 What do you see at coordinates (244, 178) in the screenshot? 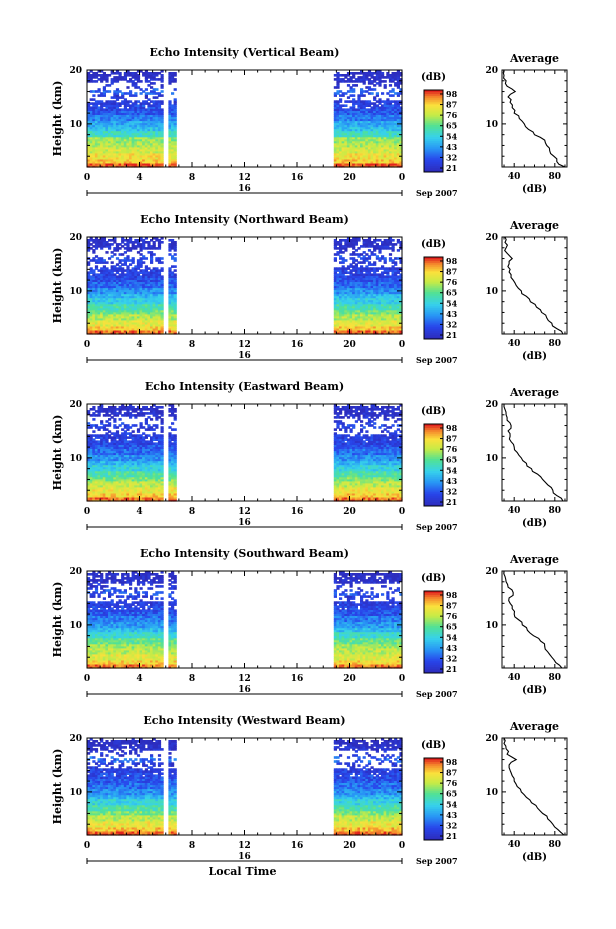
I see `x-tick-label: 12` at bounding box center [244, 178].